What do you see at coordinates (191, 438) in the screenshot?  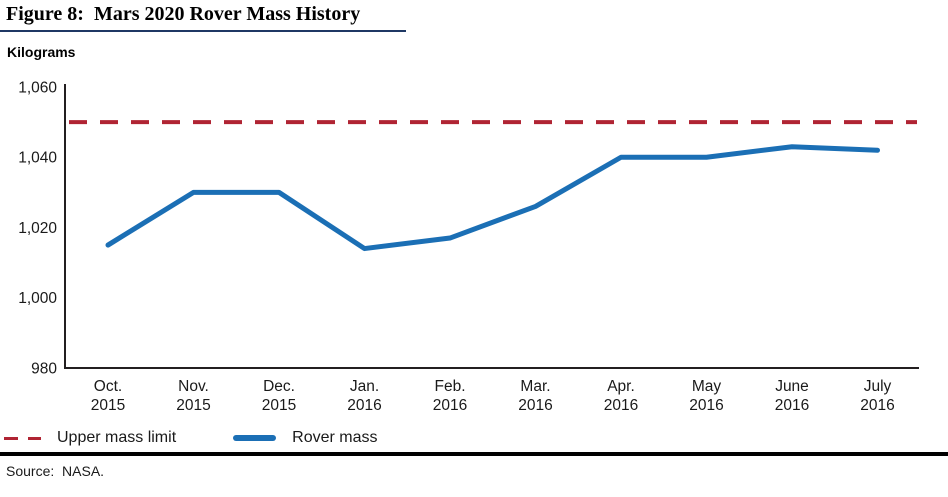 I see `chart-legend: Upper mass limit Rover mass` at bounding box center [191, 438].